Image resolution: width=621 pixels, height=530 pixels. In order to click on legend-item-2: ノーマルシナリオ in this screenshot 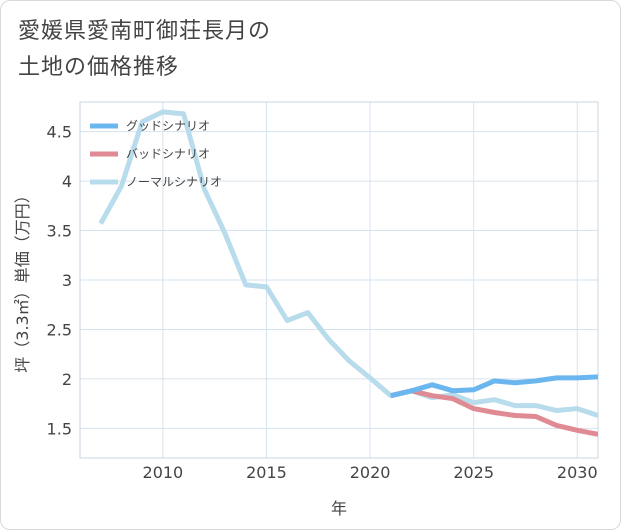, I will do `click(156, 182)`.